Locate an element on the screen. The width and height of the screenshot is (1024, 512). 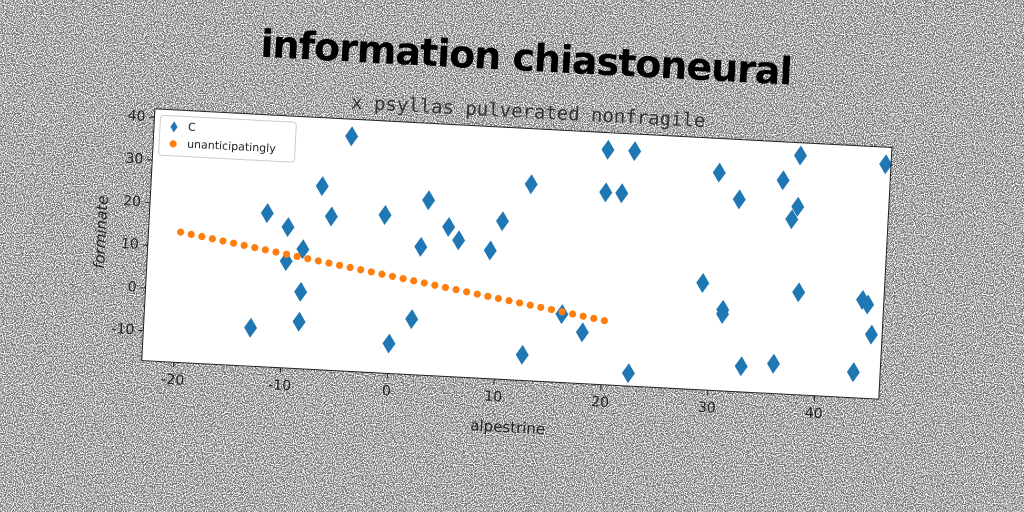
legend-box is located at coordinates (227, 138).